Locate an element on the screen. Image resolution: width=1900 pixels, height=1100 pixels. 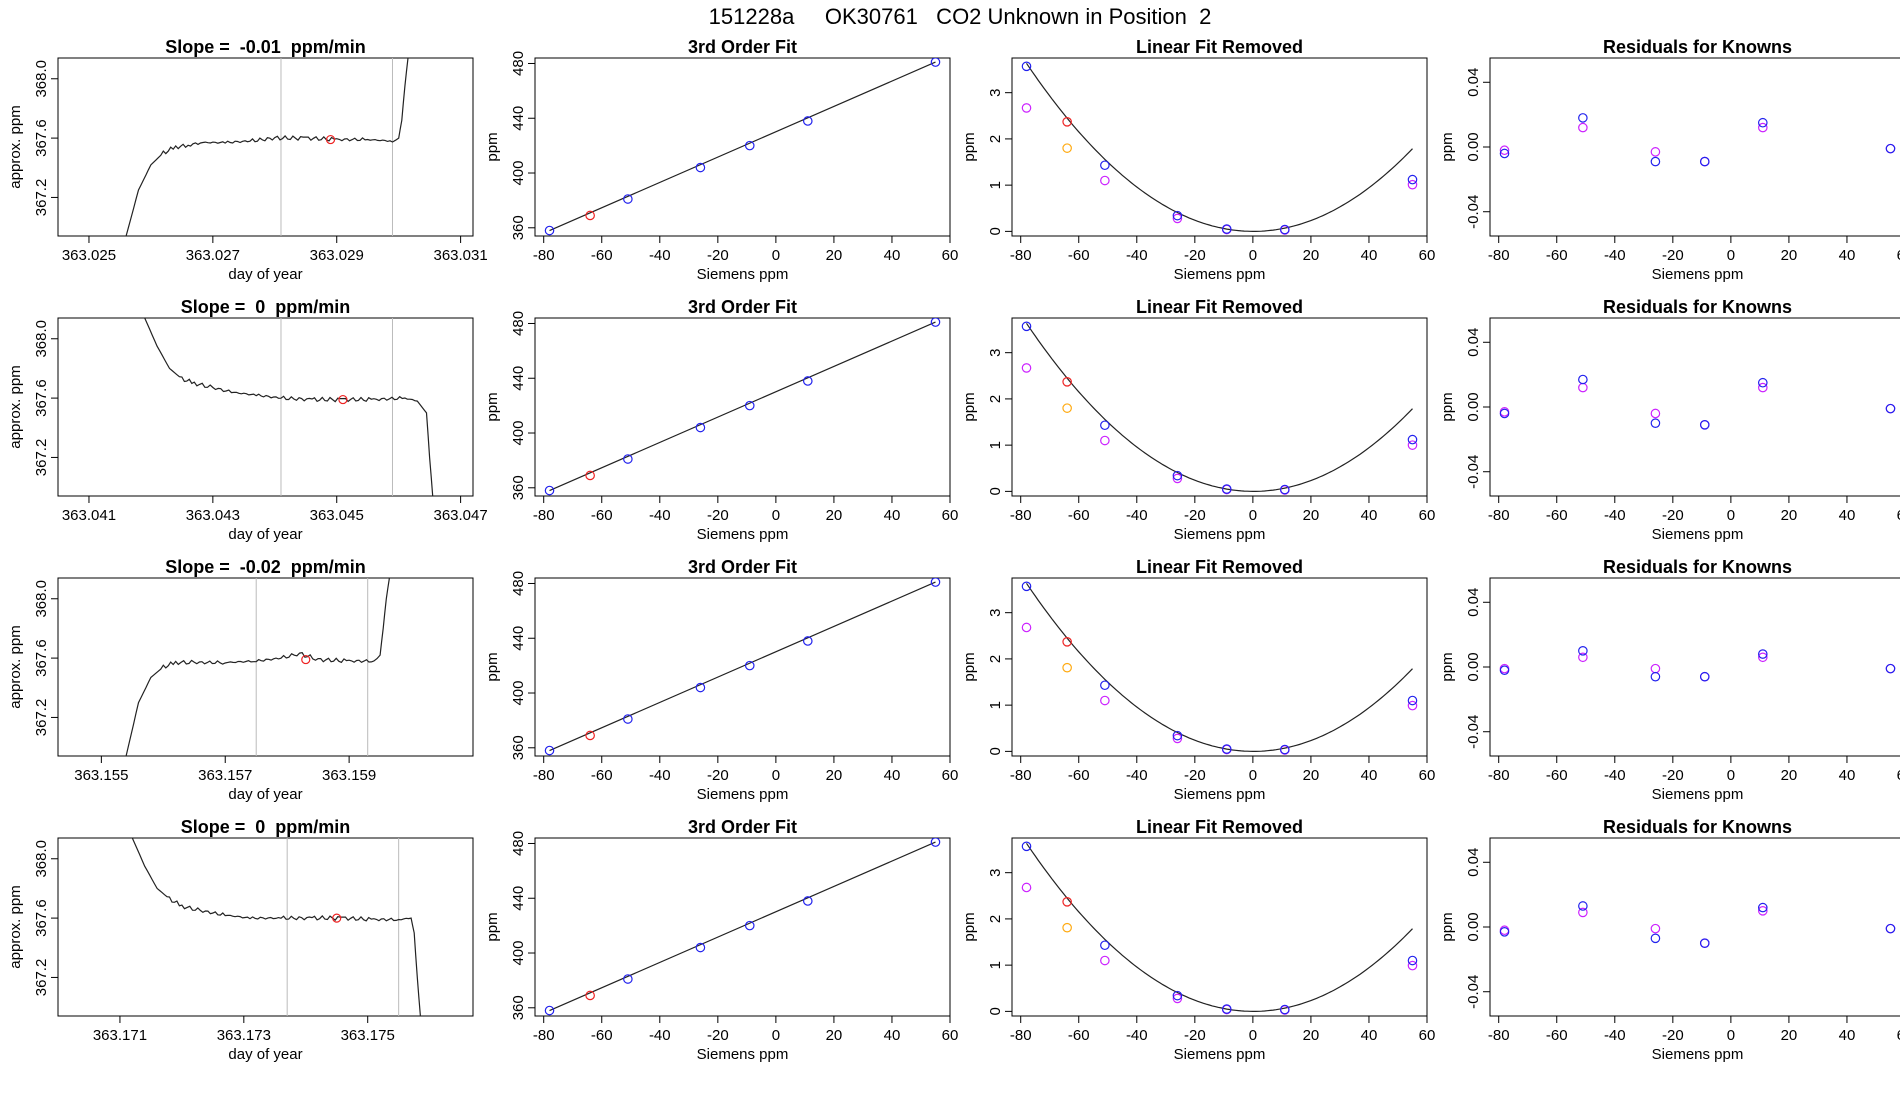
y-tick-label: 400 is located at coordinates (518, 432).